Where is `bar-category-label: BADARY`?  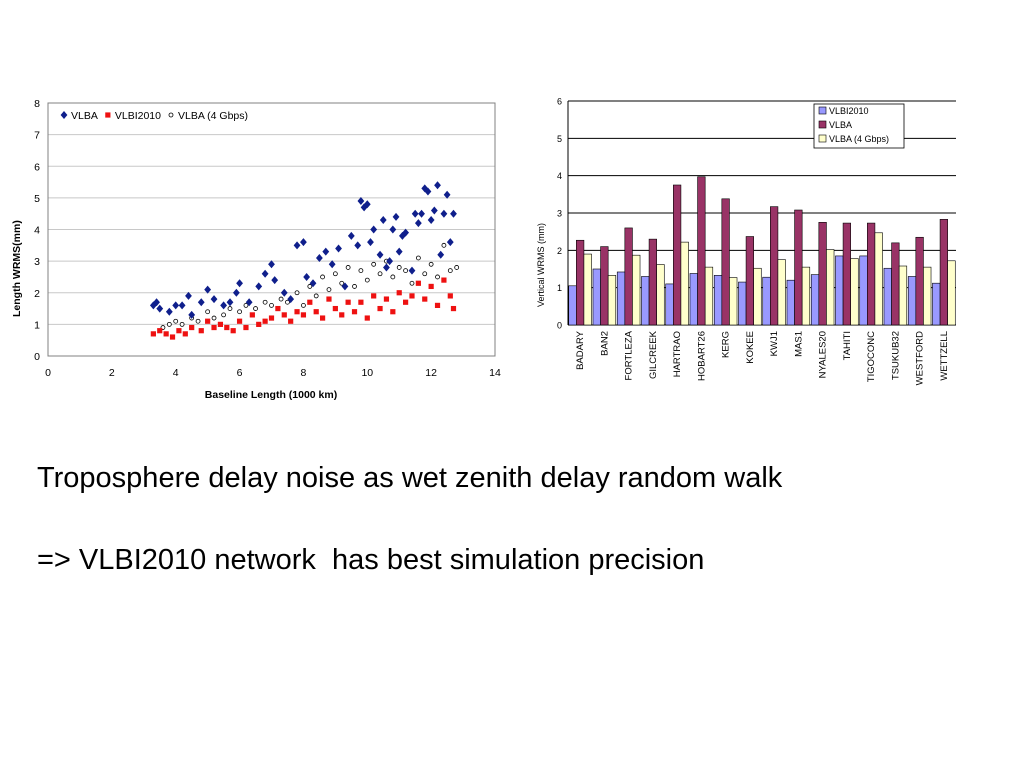
bar-category-label: BADARY is located at coordinates (580, 350).